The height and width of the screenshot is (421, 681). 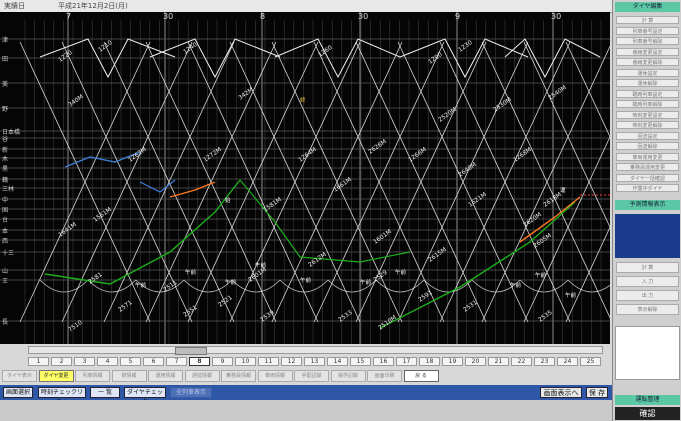 I want to click on function-button: 列車情報, so click(x=92, y=376).